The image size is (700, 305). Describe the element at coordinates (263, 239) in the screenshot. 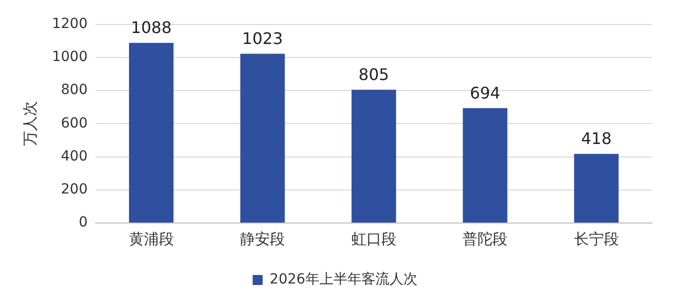

I see `x-tick-label: 静安段` at that location.